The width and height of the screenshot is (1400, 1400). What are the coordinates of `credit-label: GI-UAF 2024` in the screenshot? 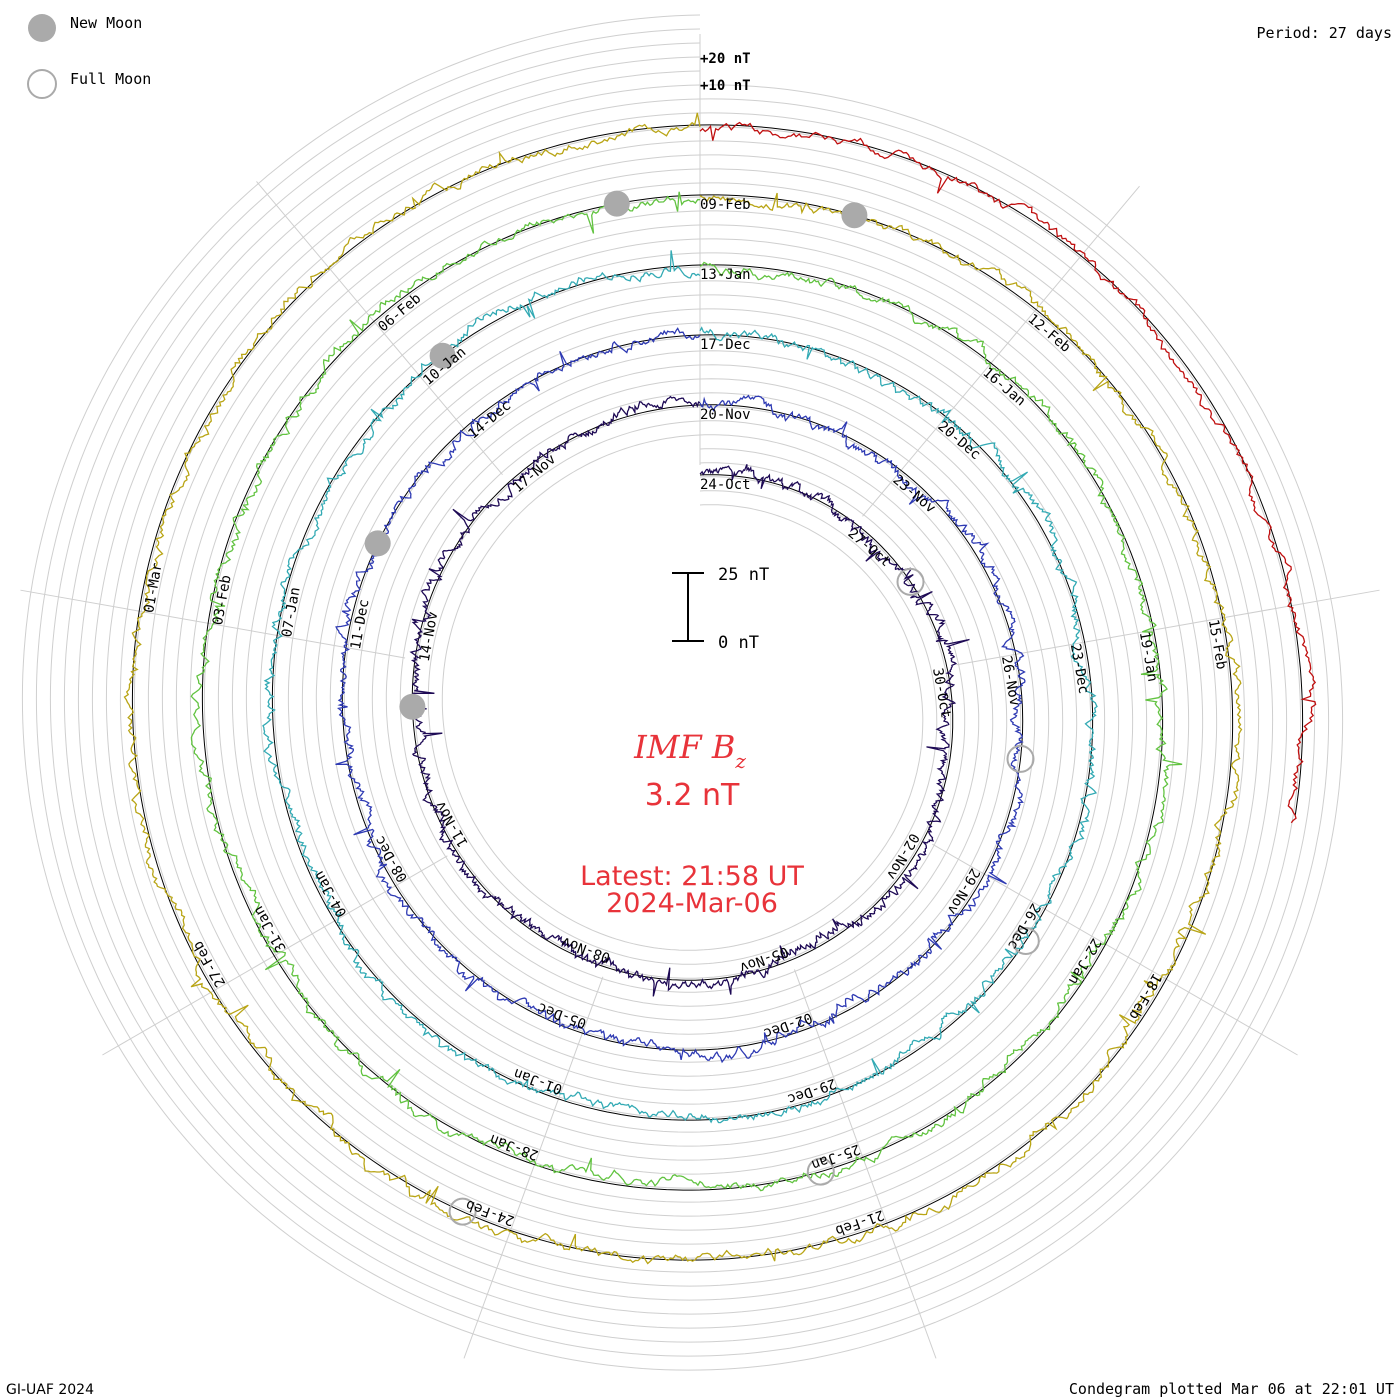 It's located at (50, 1390).